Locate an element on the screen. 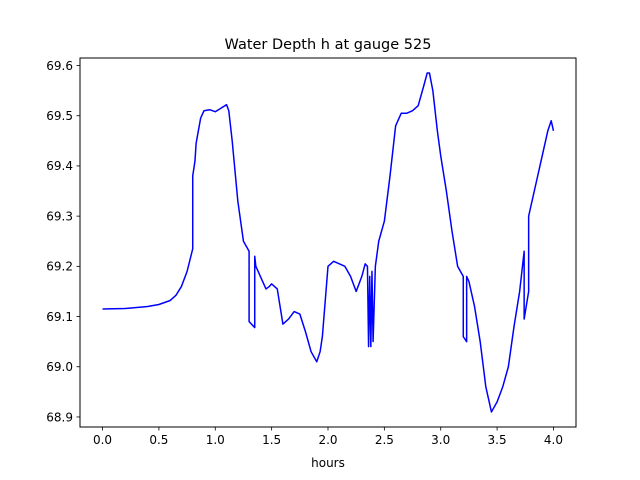 This screenshot has width=640, height=480. x-tick-label: 3.0 is located at coordinates (440, 440).